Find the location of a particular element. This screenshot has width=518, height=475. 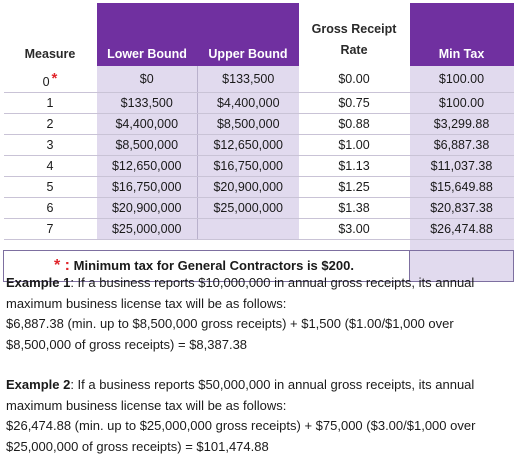

cell-lower: $133,500 is located at coordinates (147, 103).